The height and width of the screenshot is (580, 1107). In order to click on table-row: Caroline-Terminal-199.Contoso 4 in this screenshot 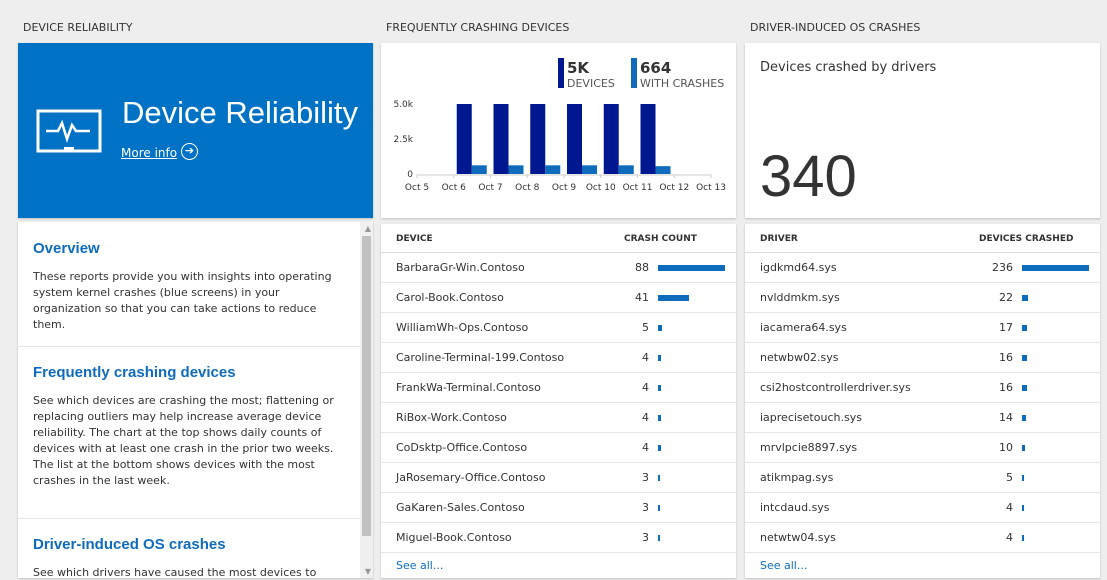, I will do `click(558, 358)`.